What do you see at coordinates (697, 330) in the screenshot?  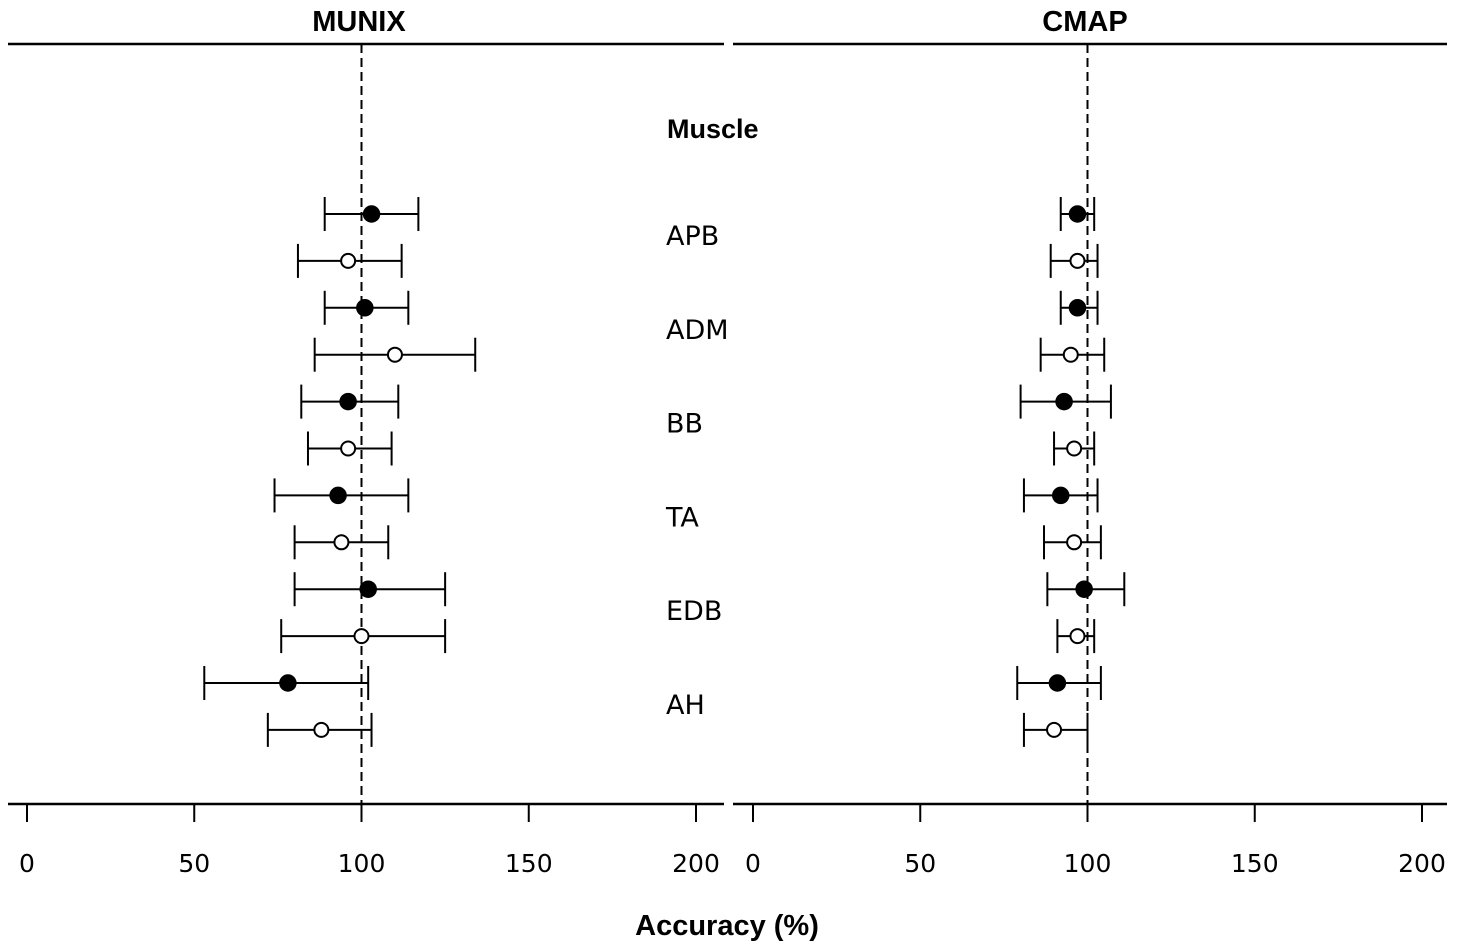 I see `muscle-label: ADM` at bounding box center [697, 330].